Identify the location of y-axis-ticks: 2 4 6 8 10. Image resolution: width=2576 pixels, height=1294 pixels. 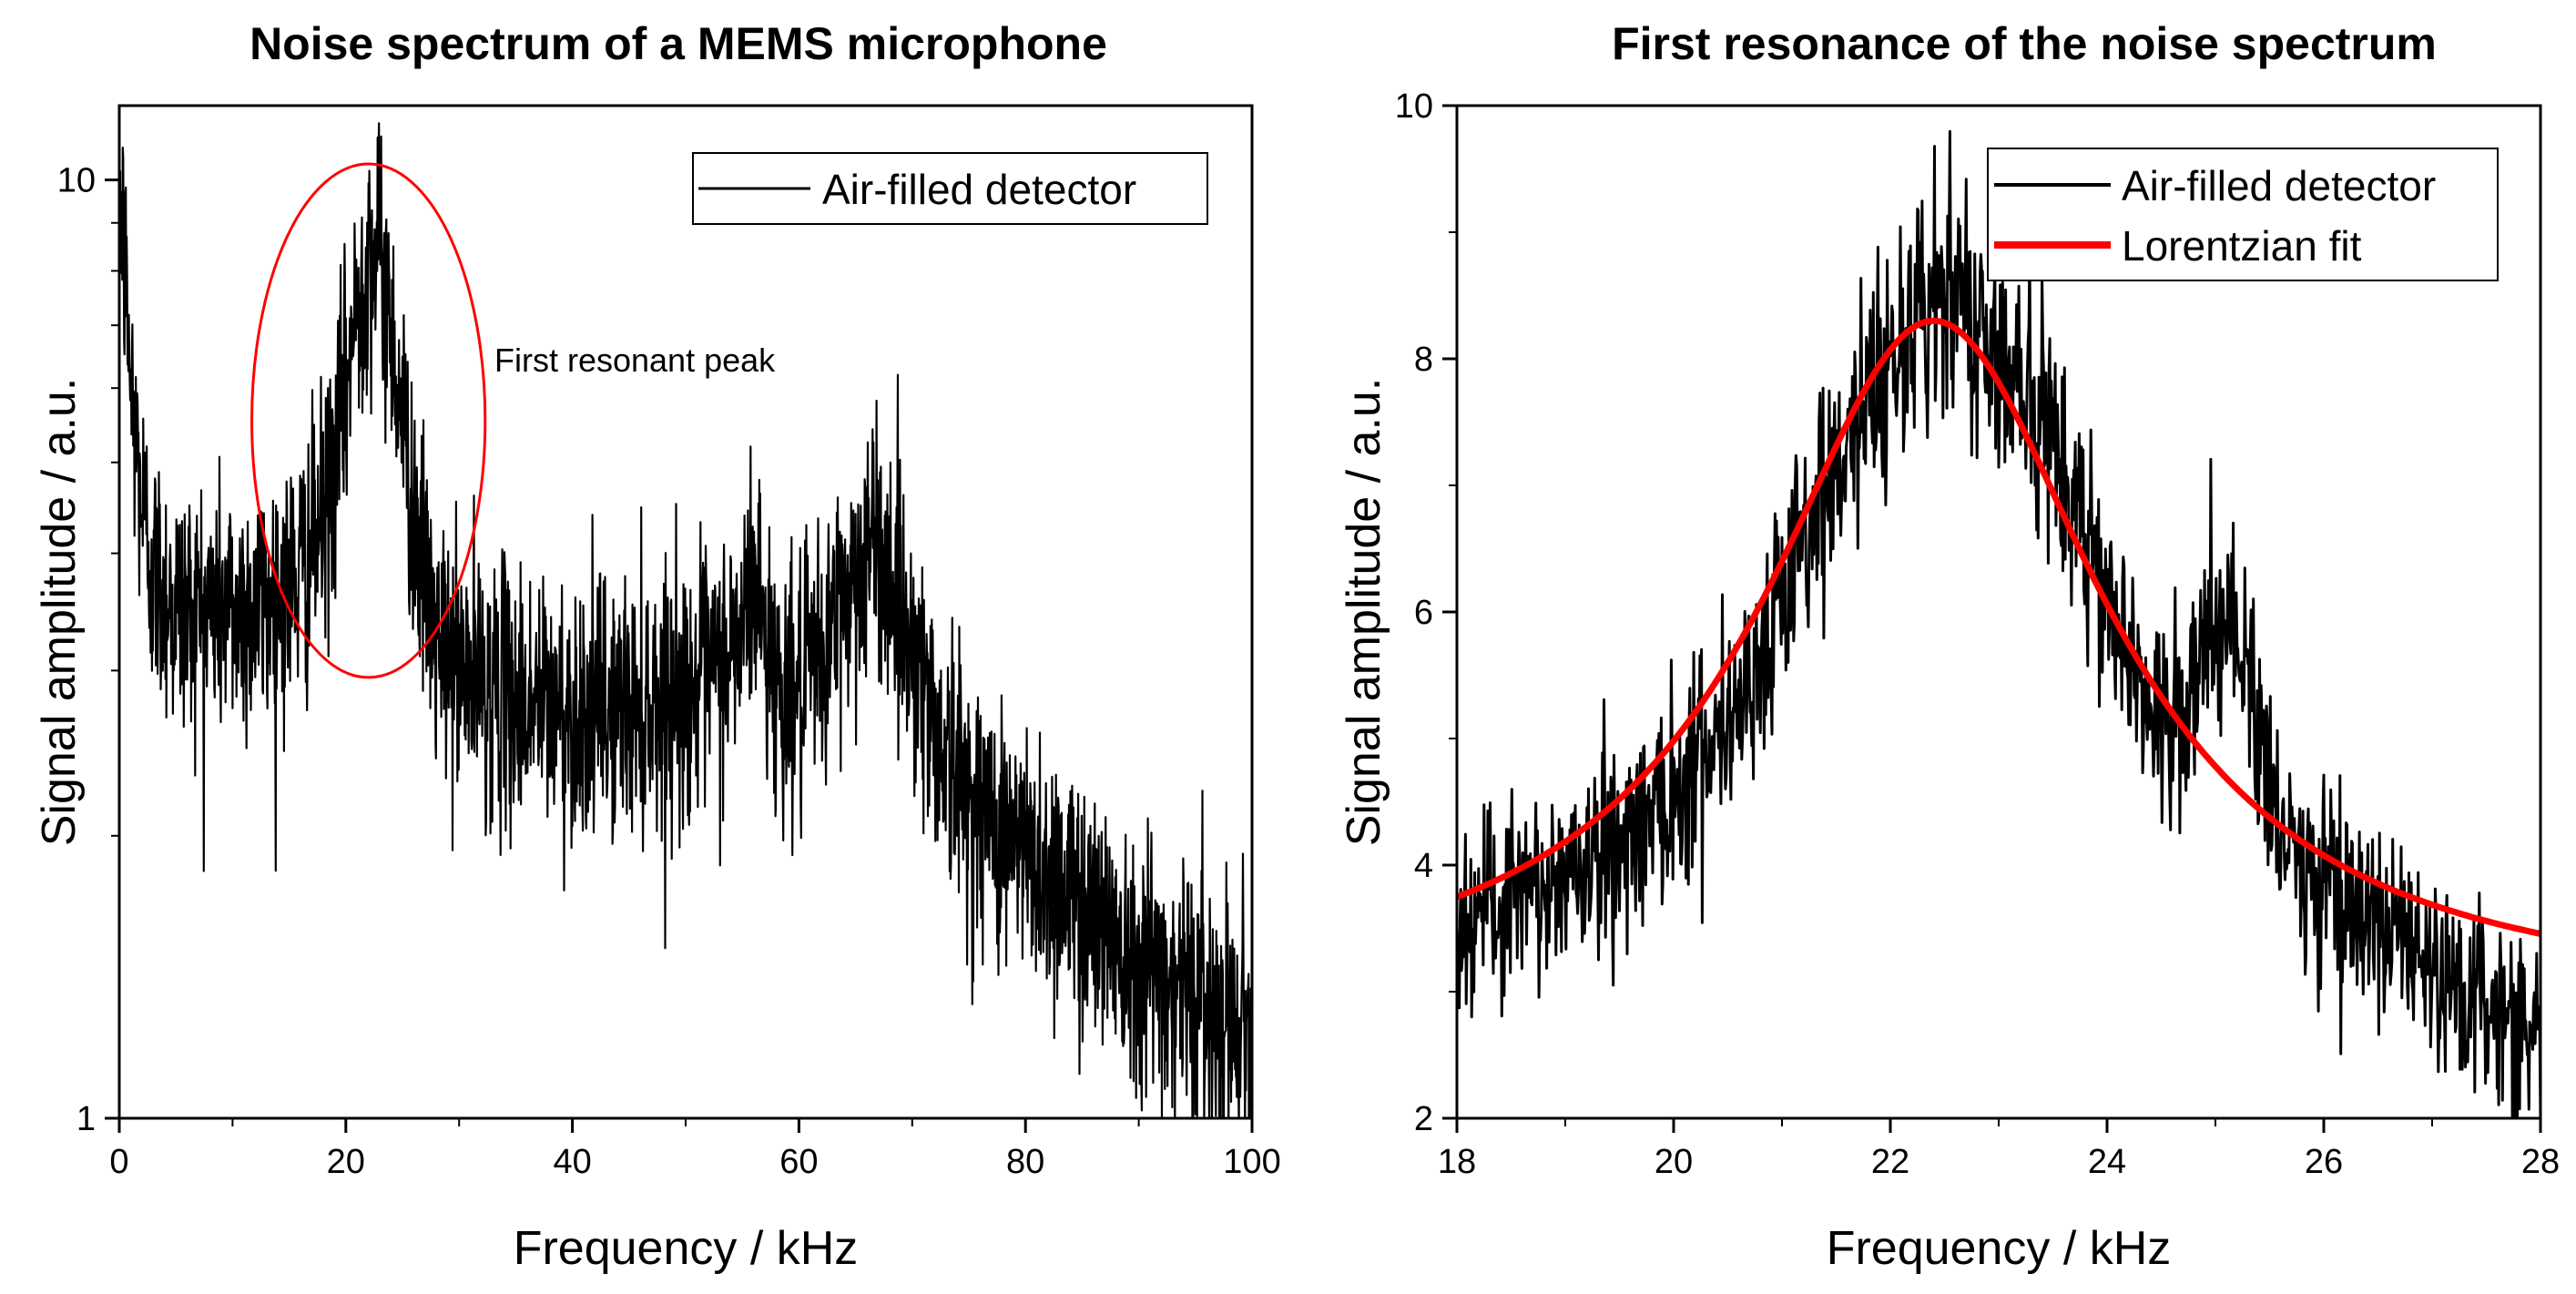
(1426, 612).